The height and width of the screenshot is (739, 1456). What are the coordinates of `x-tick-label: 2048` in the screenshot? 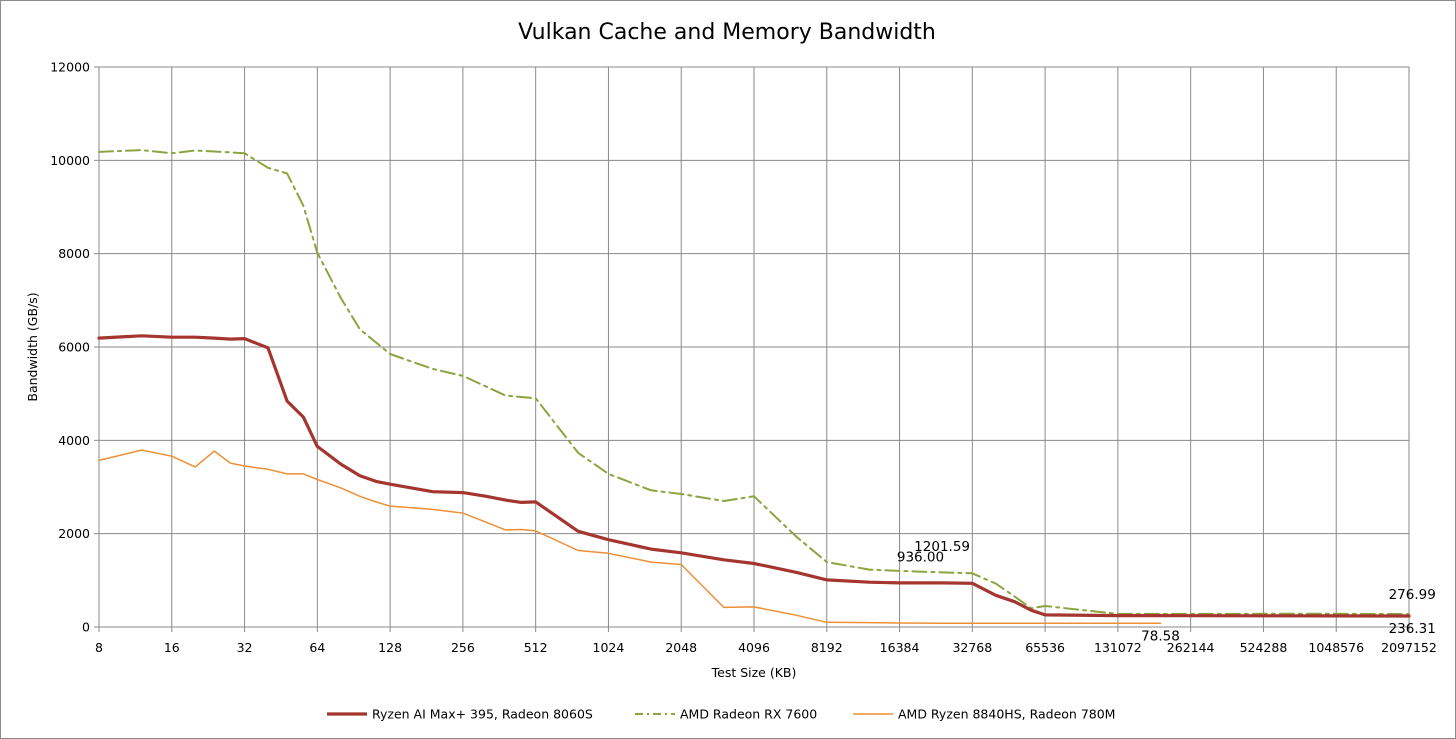 It's located at (681, 647).